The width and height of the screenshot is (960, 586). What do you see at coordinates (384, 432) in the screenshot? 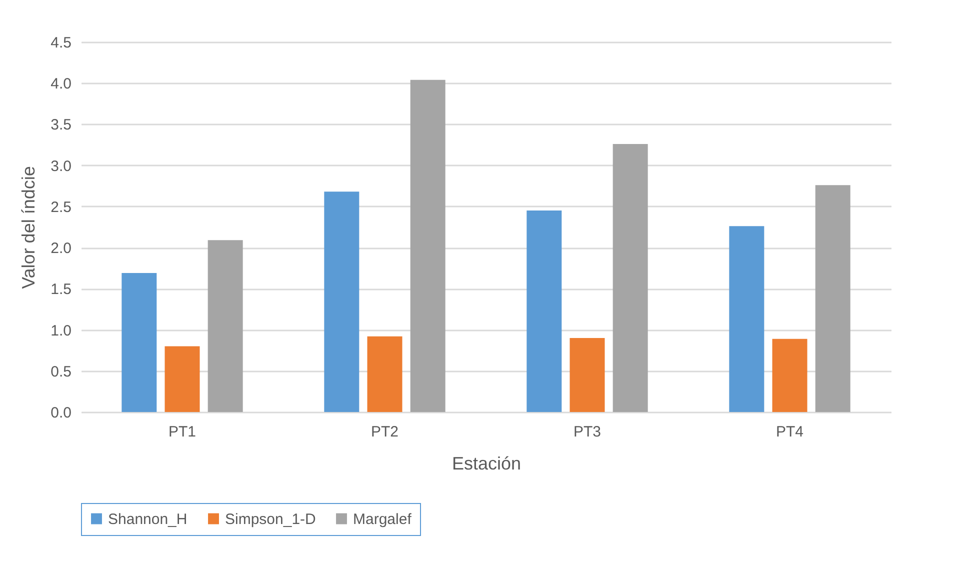
I see `x-tick-label: PT2` at bounding box center [384, 432].